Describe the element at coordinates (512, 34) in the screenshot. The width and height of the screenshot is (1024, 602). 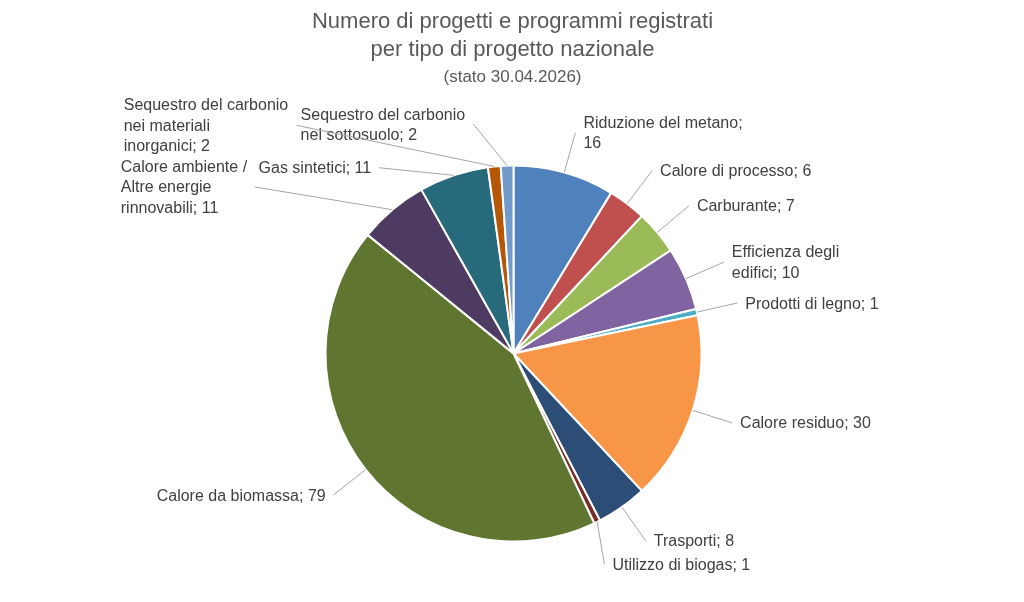
I see `chart-title: Numero di progetti e programmi registrati per tipo di progetto nazionale` at that location.